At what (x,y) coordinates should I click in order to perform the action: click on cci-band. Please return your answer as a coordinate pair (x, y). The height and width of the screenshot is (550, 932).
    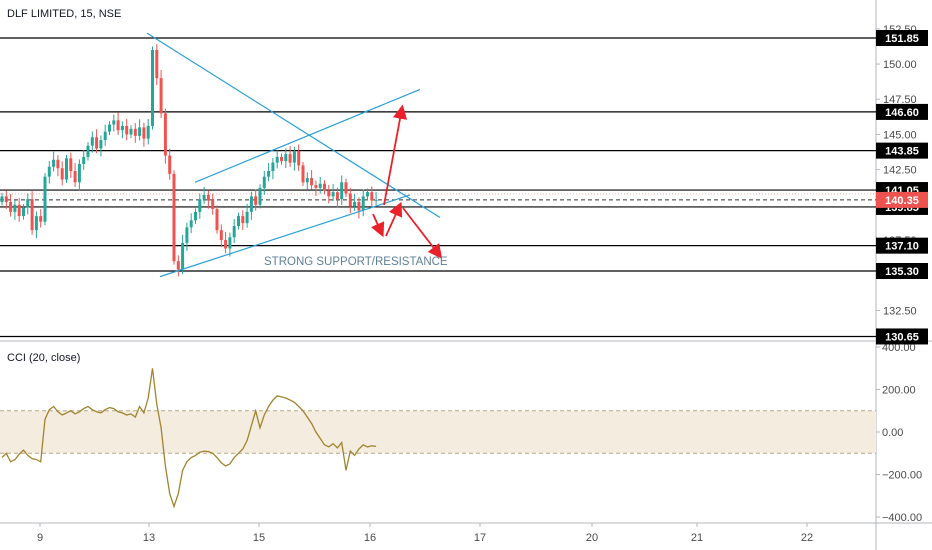
    Looking at the image, I should click on (438, 432).